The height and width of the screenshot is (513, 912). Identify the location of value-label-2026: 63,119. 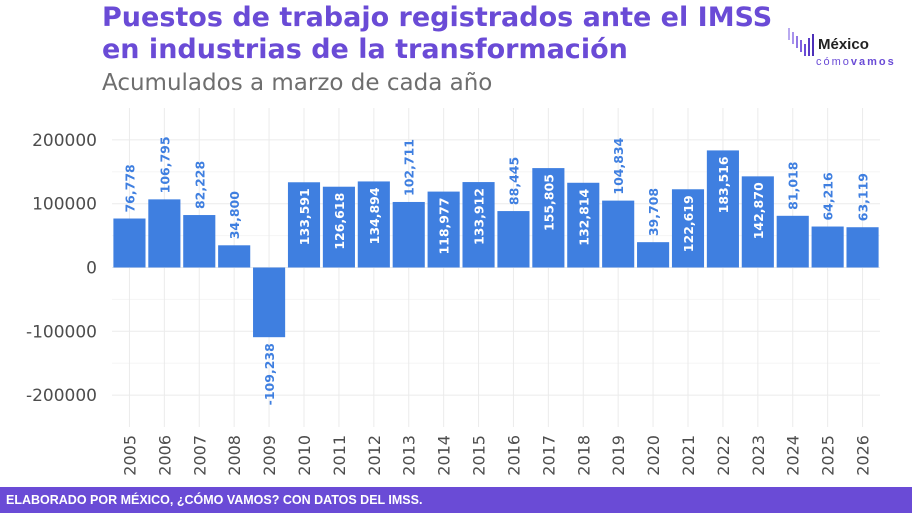
(863, 197).